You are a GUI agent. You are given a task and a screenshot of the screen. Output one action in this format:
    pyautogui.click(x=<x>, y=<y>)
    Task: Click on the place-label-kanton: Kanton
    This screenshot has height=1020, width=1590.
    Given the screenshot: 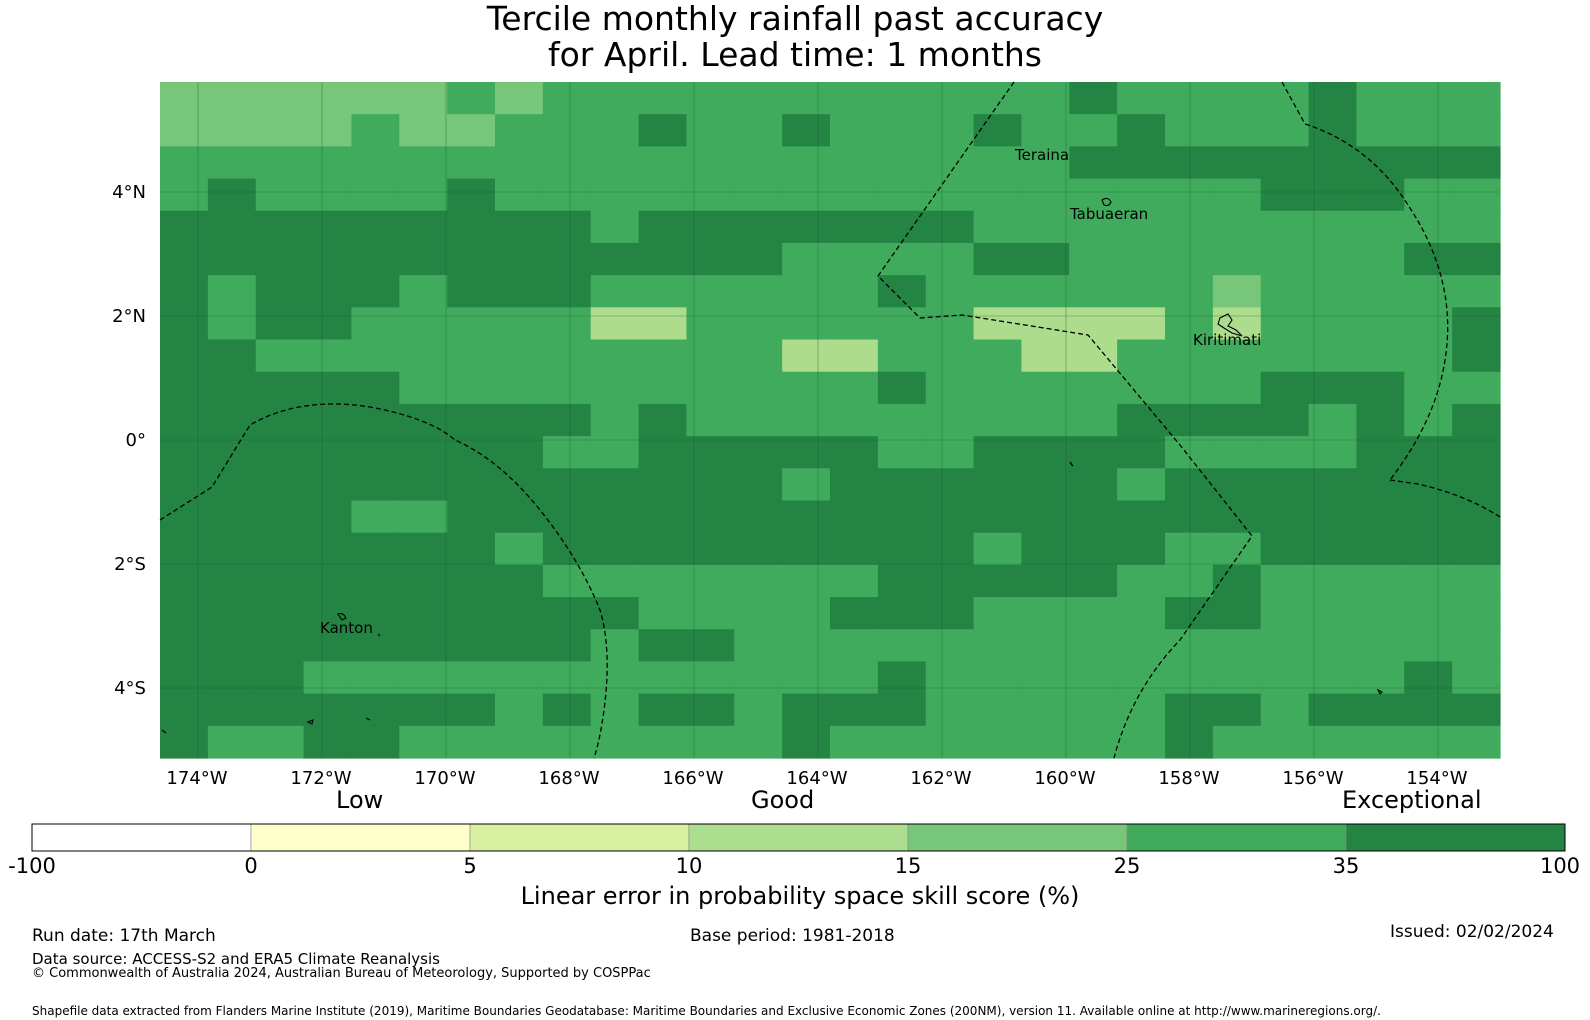 What is the action you would take?
    pyautogui.click(x=346, y=628)
    